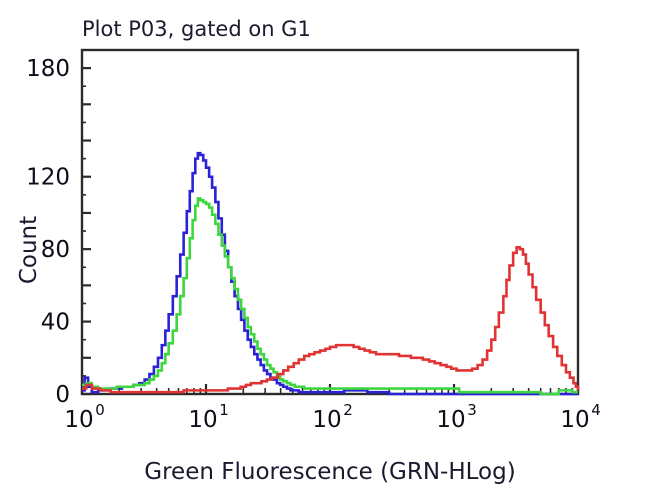 This screenshot has height=488, width=650. I want to click on x-tick-label: 10 2, so click(332, 417).